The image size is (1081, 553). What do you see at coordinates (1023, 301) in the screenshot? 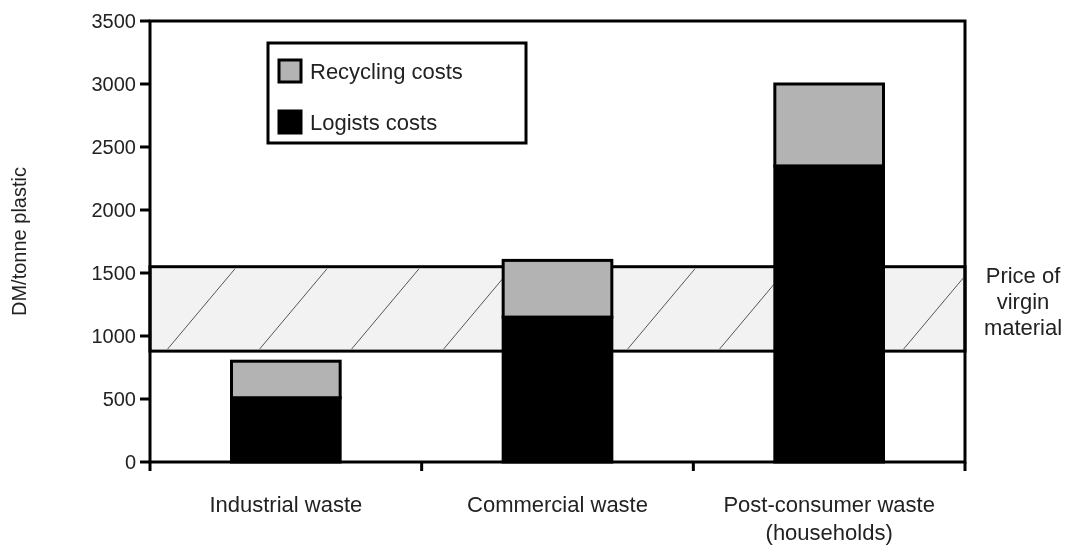
I see `band-label: Price of virgin material` at bounding box center [1023, 301].